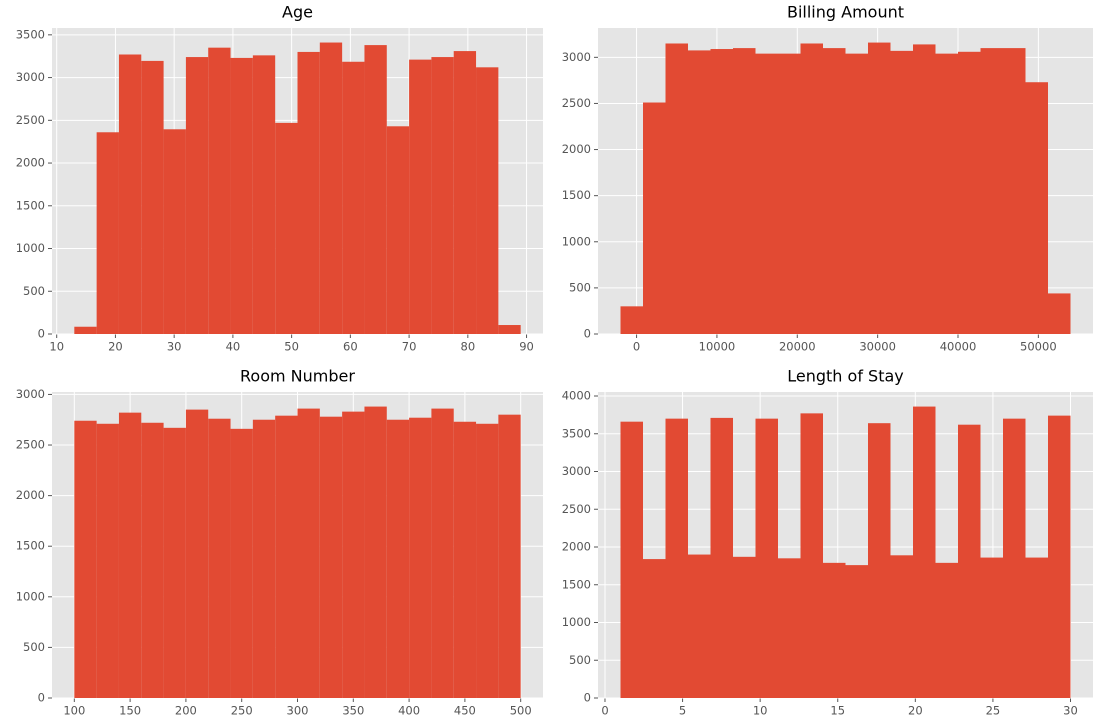  I want to click on y-tick-label: 3500, so click(576, 433).